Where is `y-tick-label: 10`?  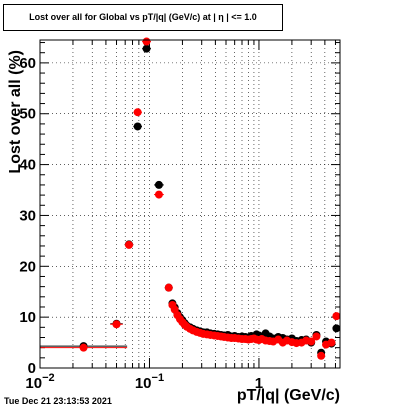
y-tick-label: 10 is located at coordinates (27, 317).